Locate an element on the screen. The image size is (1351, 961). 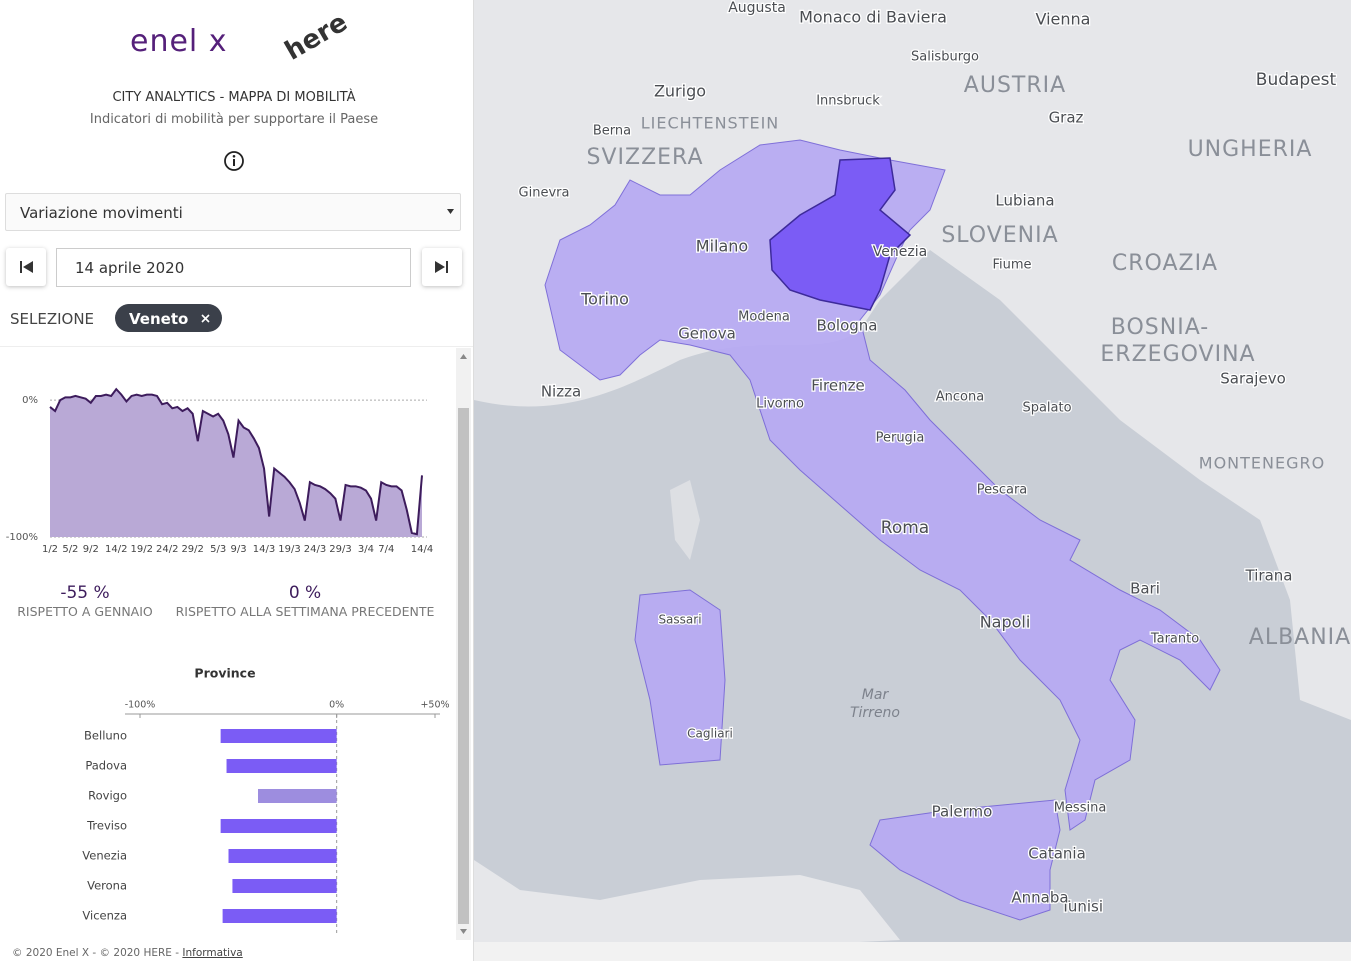
map-label: Bologna is located at coordinates (846, 326).